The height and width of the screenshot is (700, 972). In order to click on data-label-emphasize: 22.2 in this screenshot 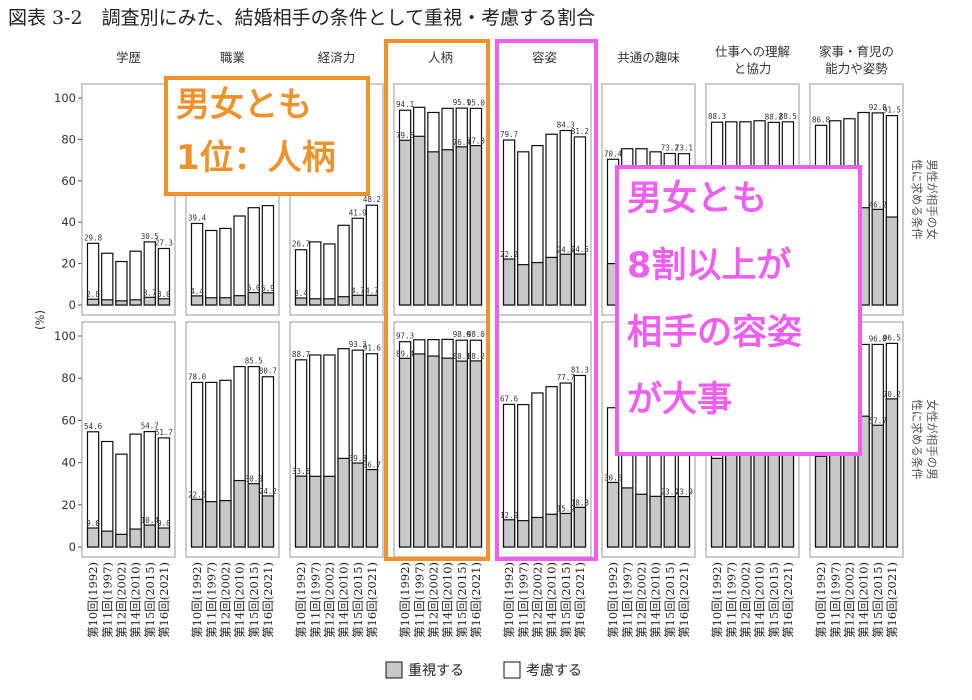, I will do `click(509, 254)`.